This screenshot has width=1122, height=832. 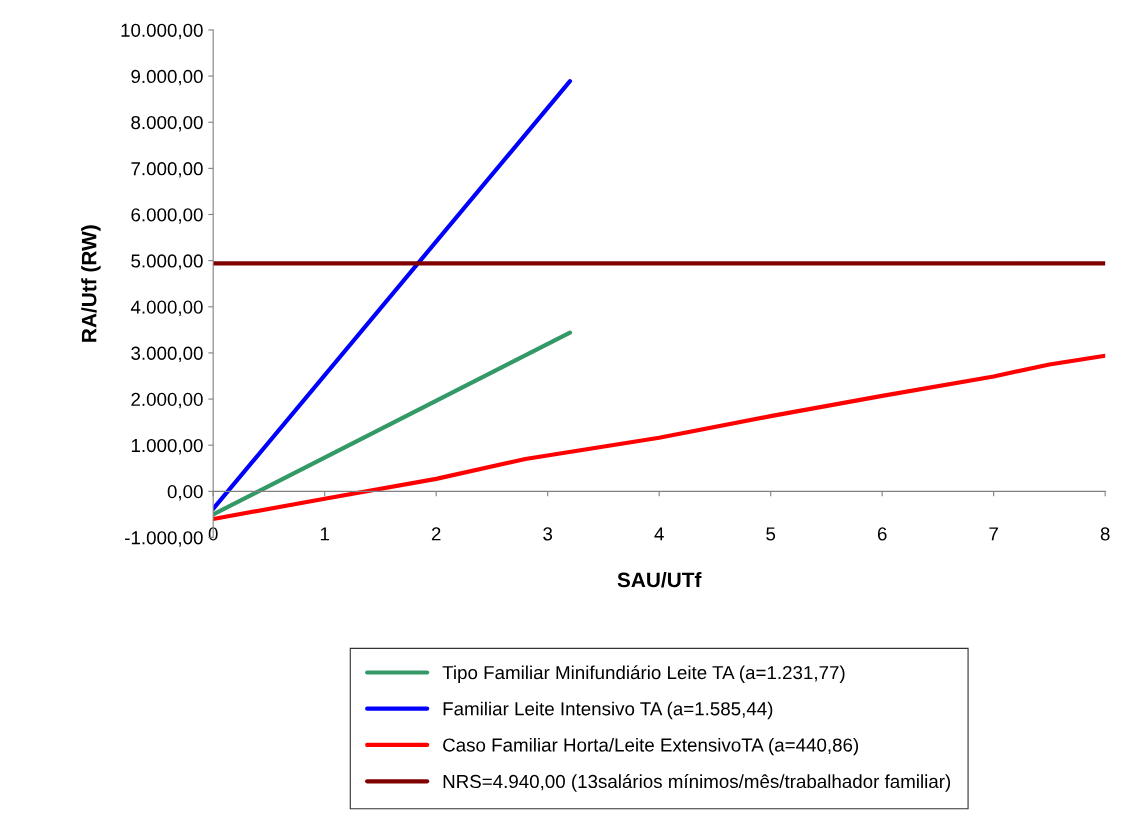 I want to click on x-tick-label: 4, so click(x=659, y=534).